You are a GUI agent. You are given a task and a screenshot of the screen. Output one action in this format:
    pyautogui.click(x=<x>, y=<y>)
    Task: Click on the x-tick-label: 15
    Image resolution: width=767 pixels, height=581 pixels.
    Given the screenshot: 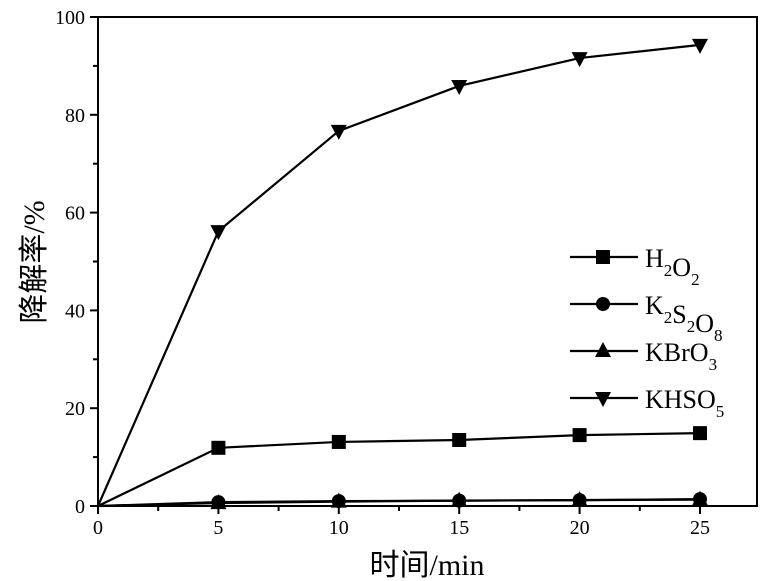 What is the action you would take?
    pyautogui.click(x=459, y=528)
    